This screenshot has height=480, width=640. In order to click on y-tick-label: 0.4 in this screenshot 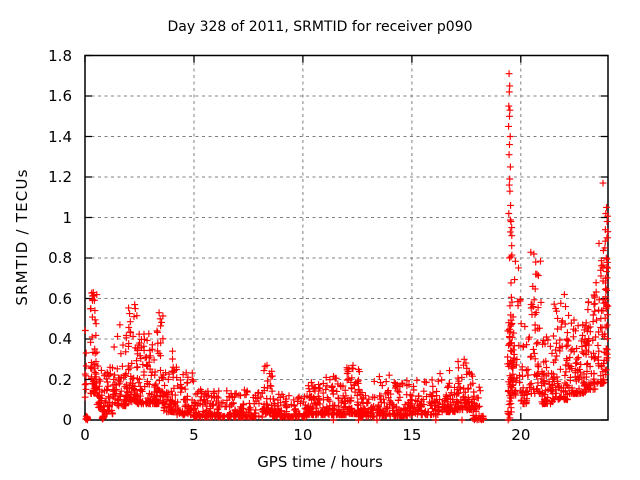, I will do `click(60, 339)`.